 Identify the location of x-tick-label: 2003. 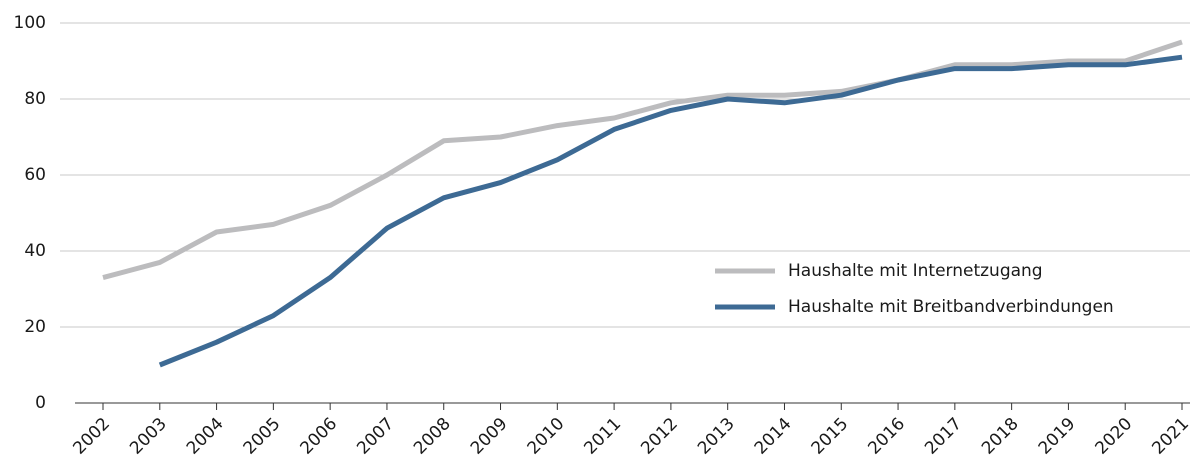
(148, 436).